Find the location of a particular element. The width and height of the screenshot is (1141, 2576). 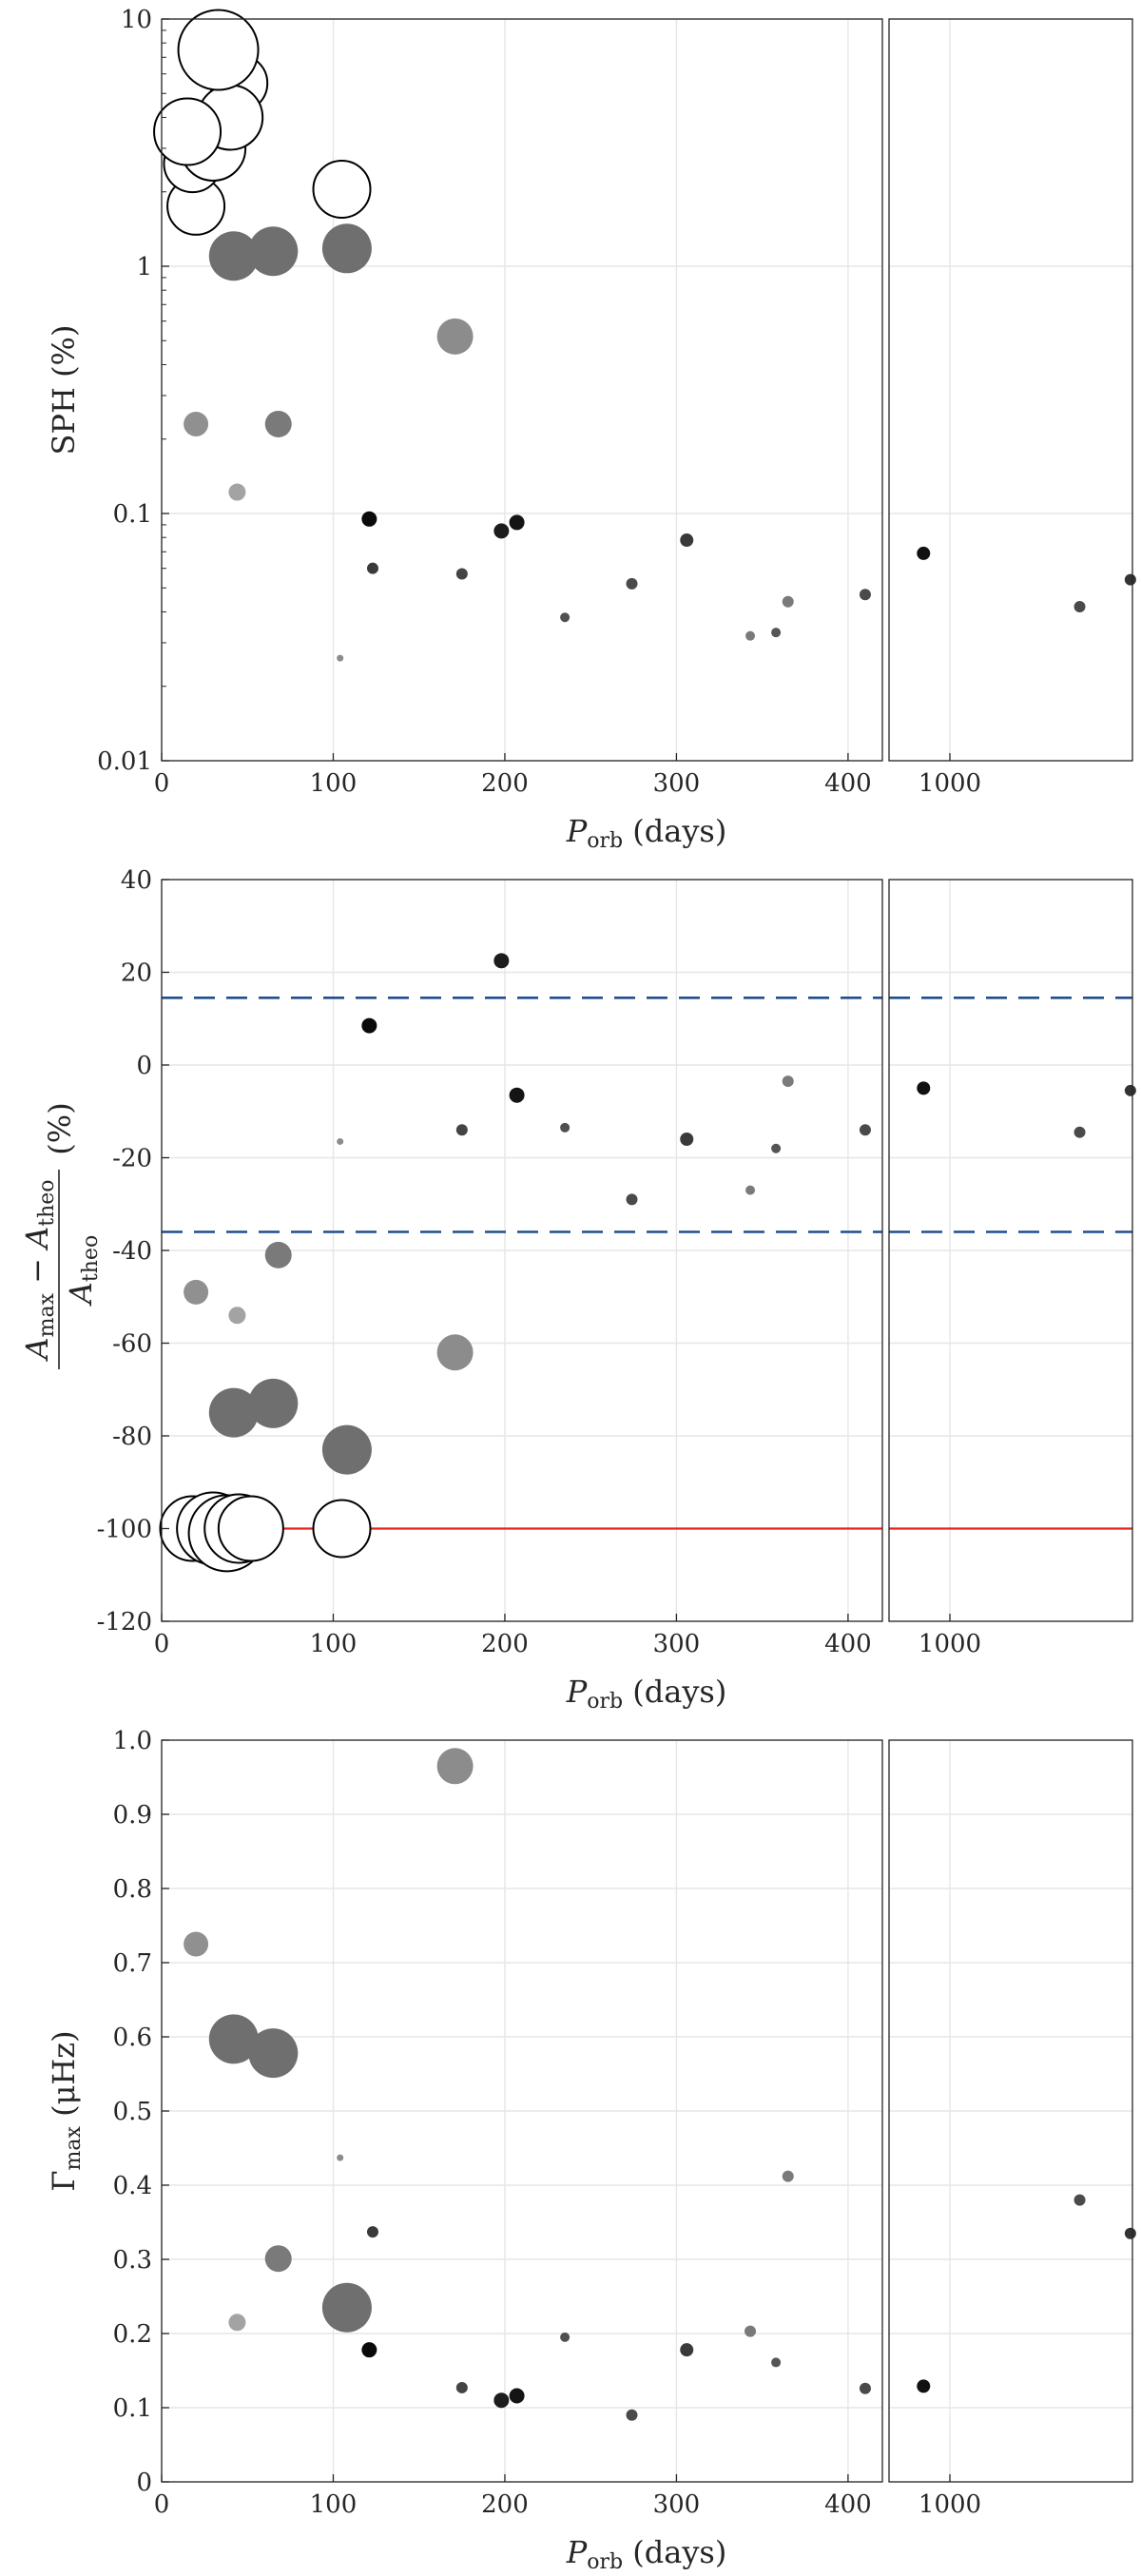

sph-y-tick-label: 0.01 is located at coordinates (124, 761).